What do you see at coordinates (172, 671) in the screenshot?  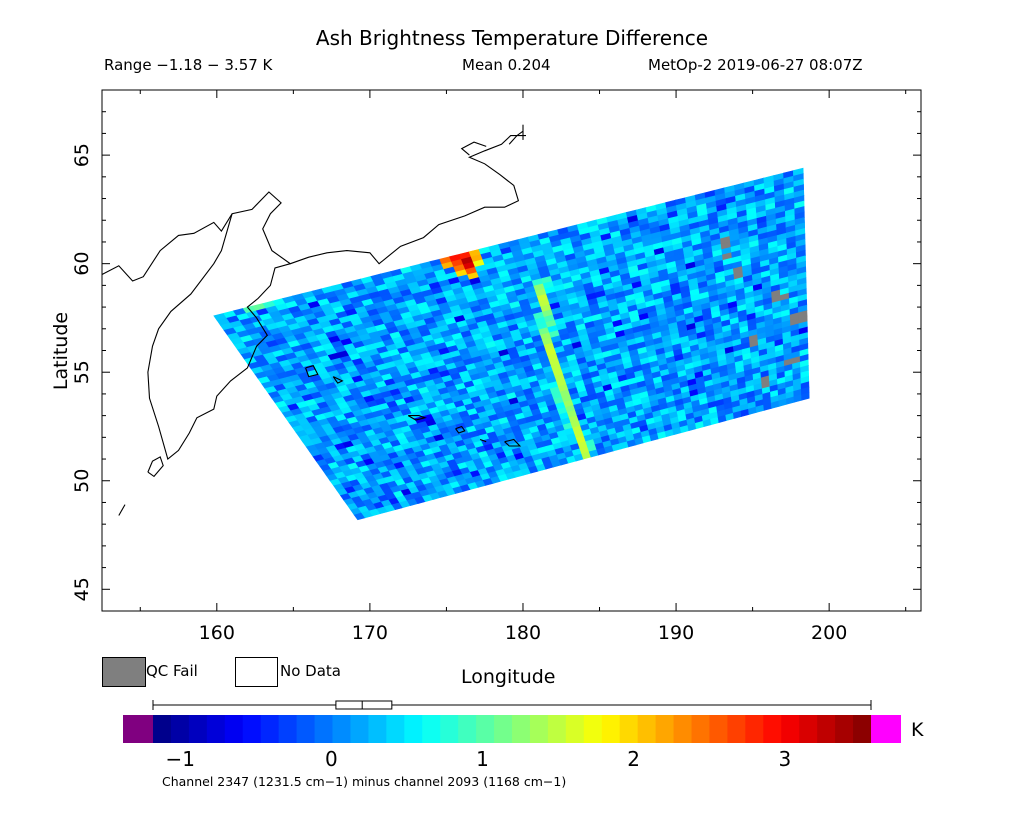 I see `qc-fail-label: QC Fail` at bounding box center [172, 671].